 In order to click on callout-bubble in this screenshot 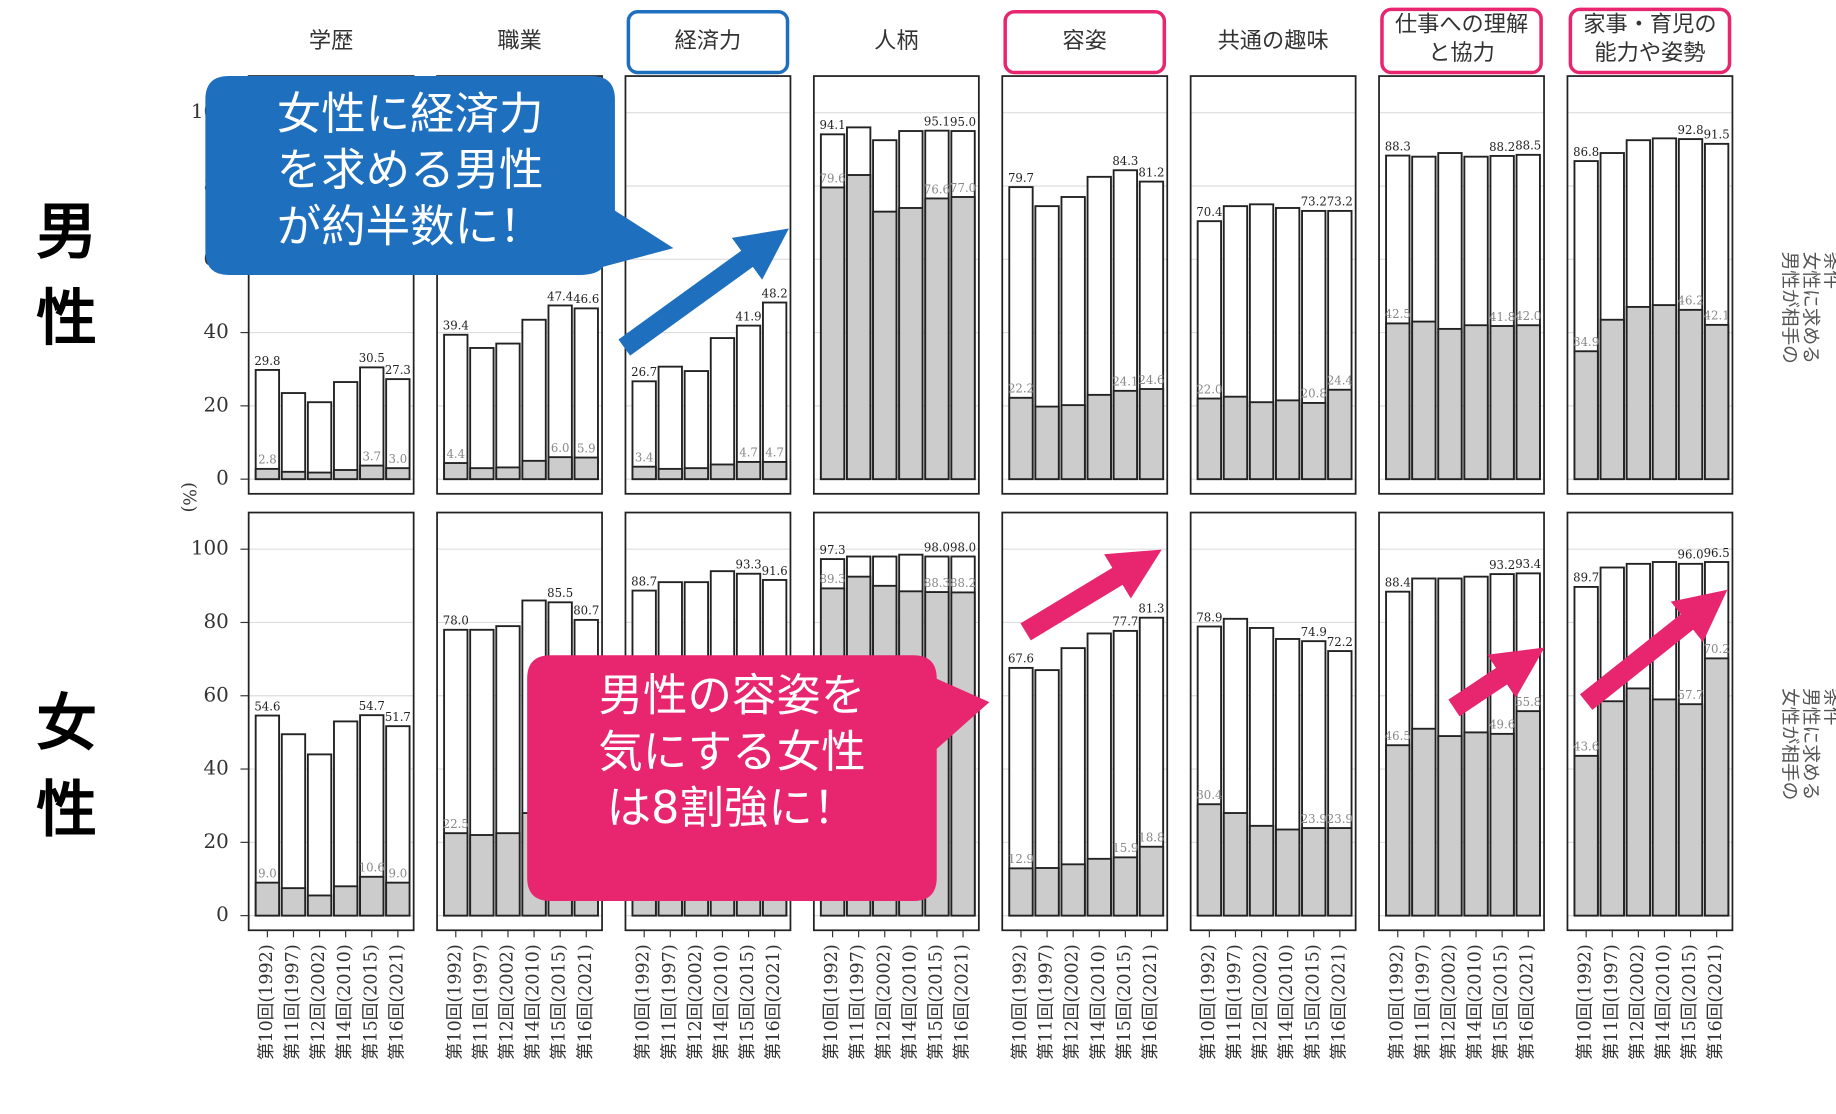, I will do `click(439, 175)`.